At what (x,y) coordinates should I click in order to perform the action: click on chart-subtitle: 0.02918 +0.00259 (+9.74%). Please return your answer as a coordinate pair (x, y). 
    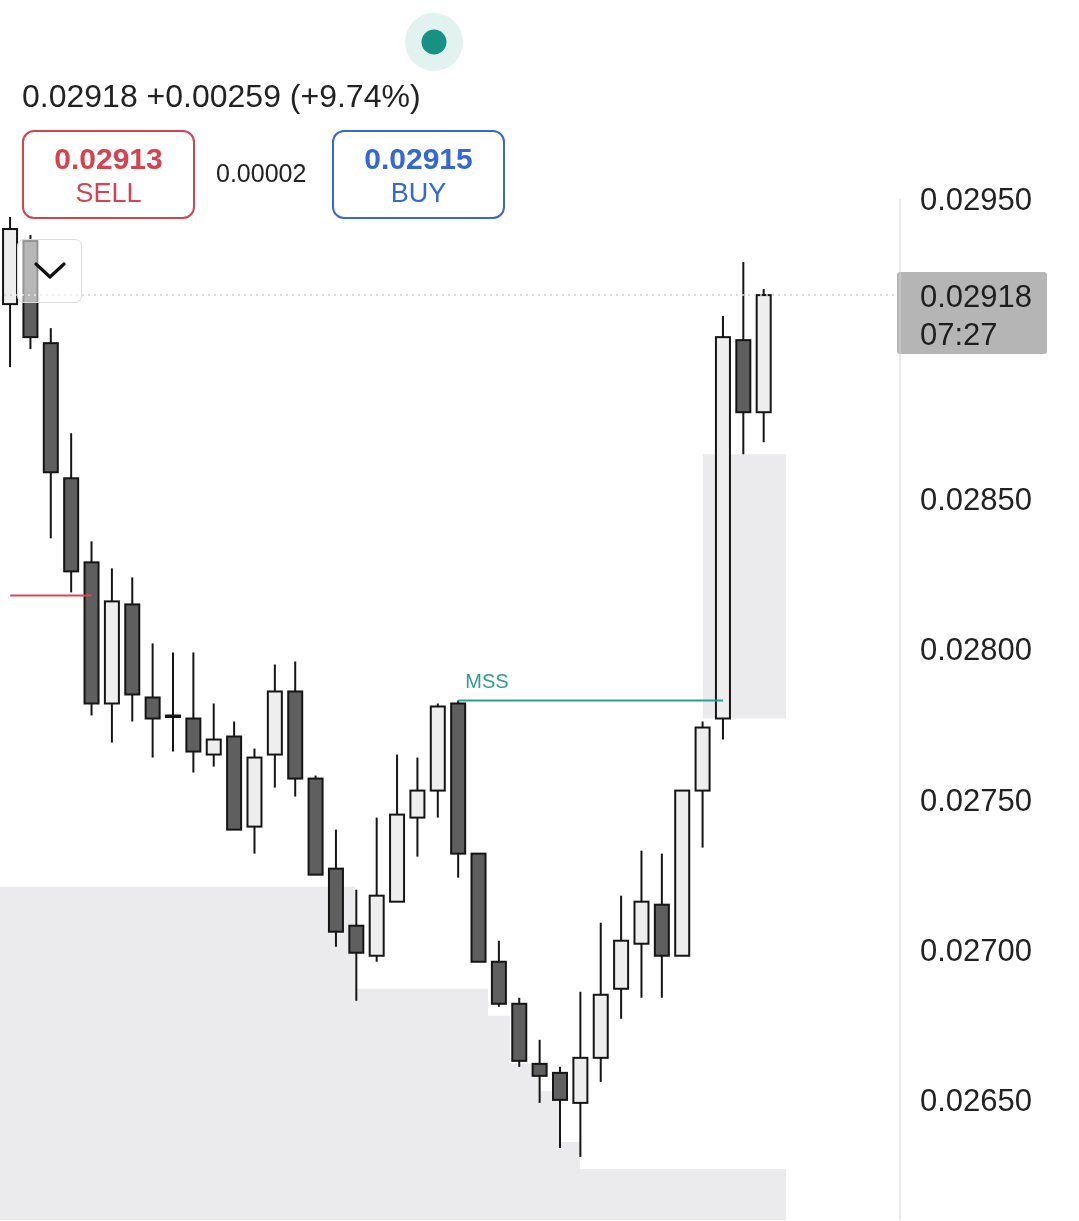
    Looking at the image, I should click on (221, 96).